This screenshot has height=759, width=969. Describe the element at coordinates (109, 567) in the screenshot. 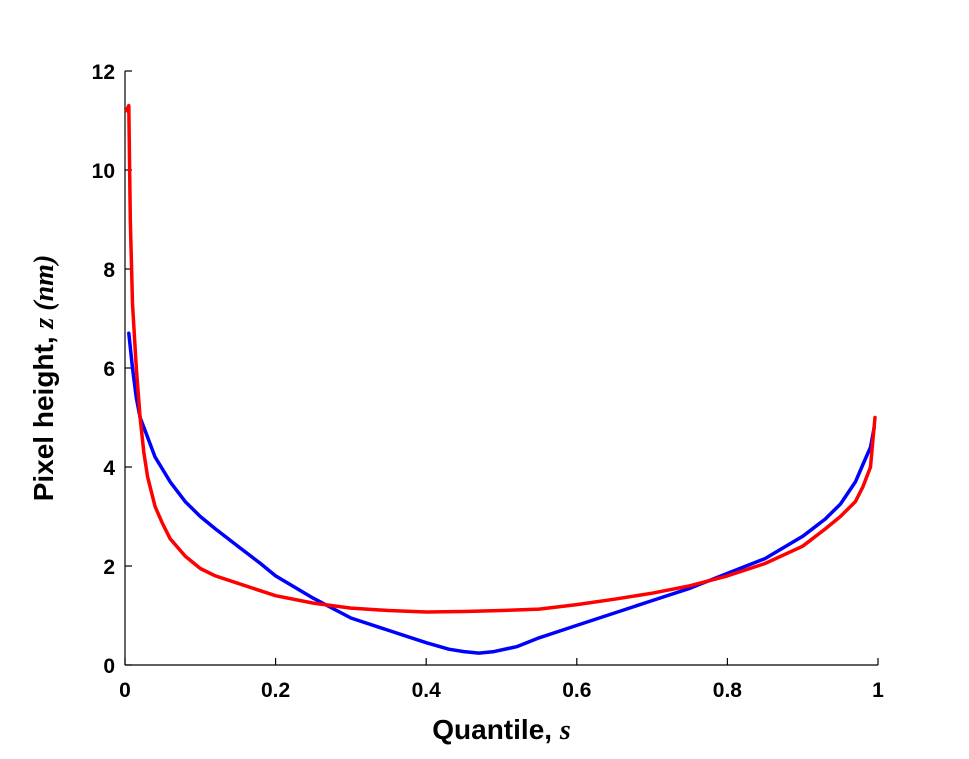

I see `y-tick-label: 2` at that location.